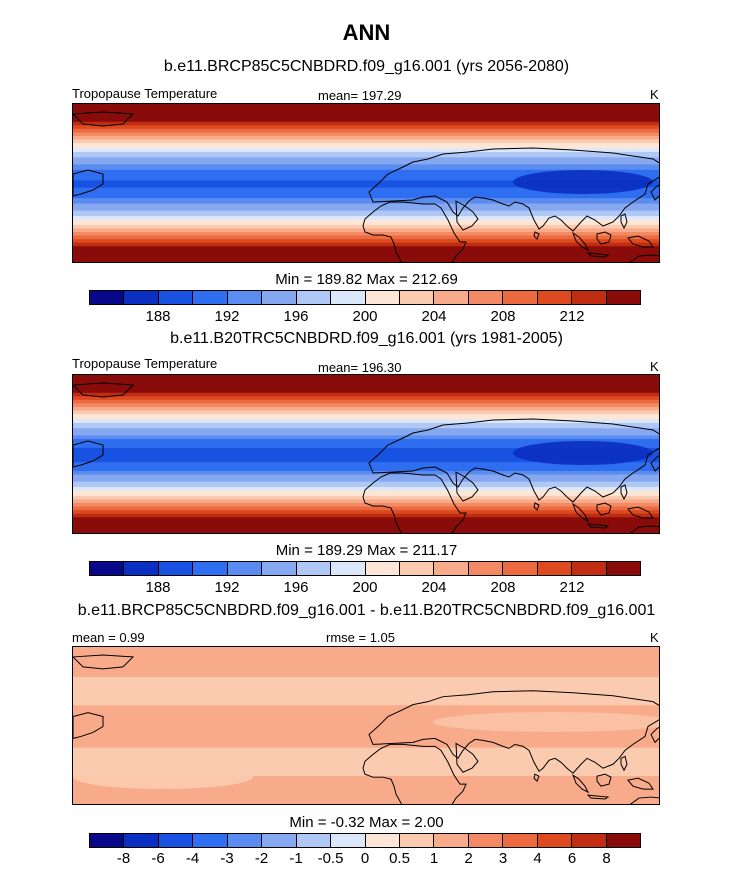 This screenshot has height=877, width=733. I want to click on rmse-label-3: rmse = 1.05, so click(361, 637).